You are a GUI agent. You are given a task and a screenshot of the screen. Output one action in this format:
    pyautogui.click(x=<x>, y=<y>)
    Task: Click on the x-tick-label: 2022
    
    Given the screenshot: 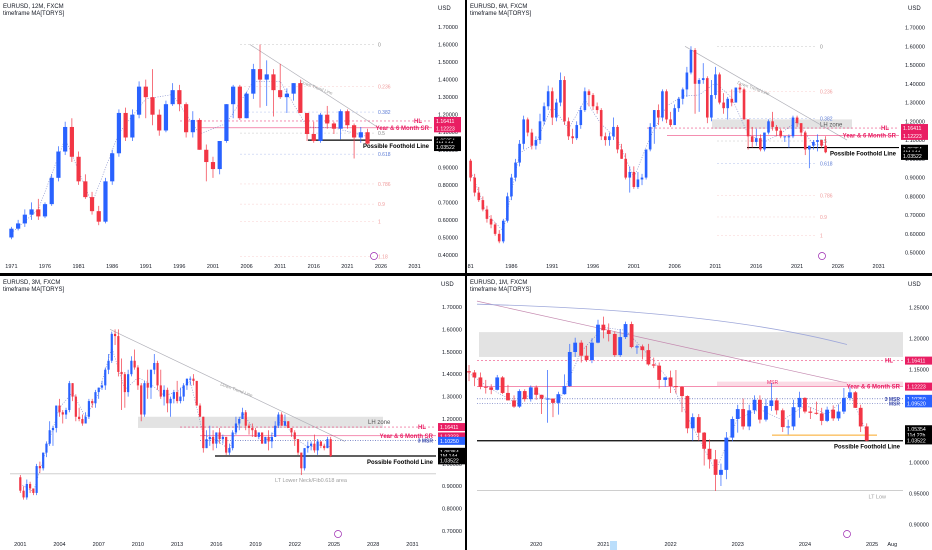 What is the action you would take?
    pyautogui.click(x=670, y=545)
    